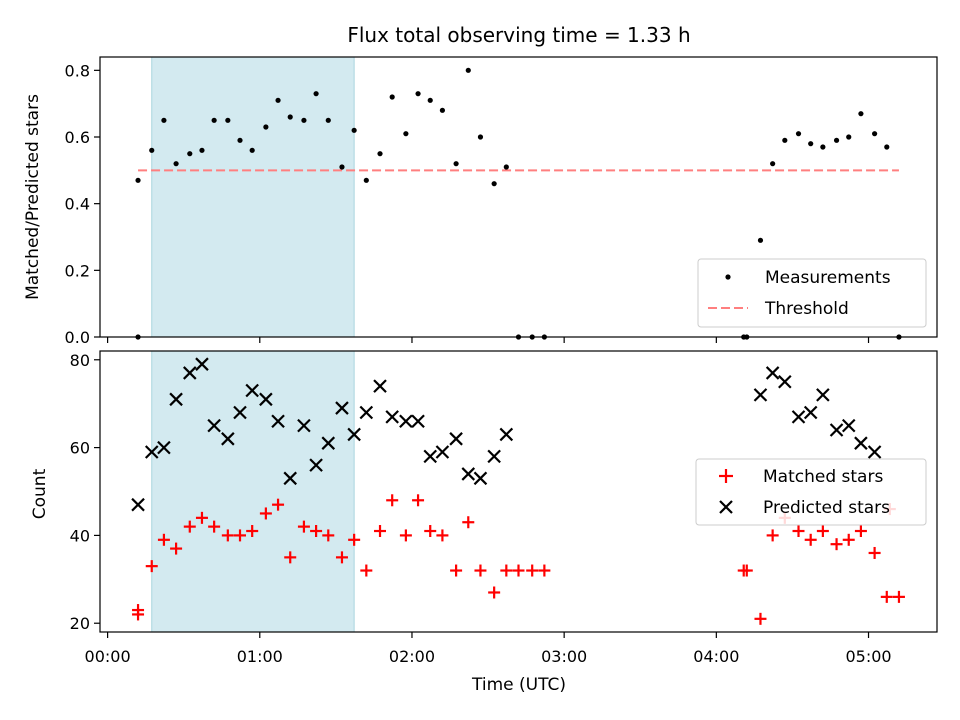  I want to click on top-ytick-label: 0.6, so click(77, 137).